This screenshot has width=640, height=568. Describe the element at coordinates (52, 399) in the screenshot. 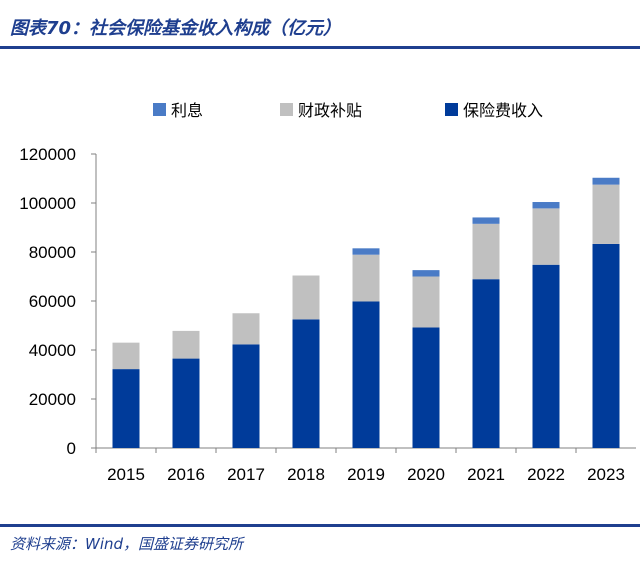

I see `y-tick-label: 20000` at that location.